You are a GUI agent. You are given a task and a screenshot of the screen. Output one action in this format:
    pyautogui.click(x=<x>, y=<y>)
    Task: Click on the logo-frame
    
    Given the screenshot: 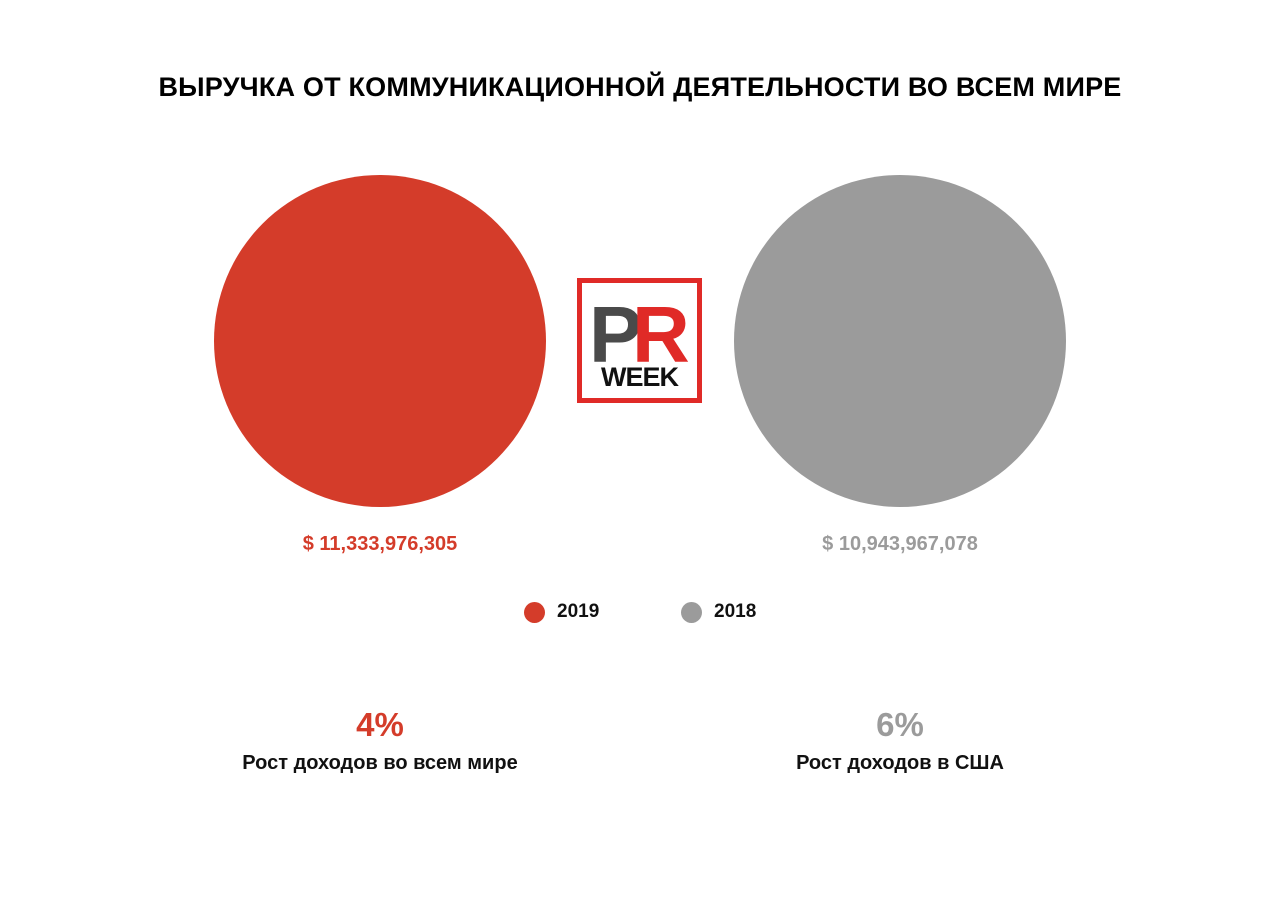 What is the action you would take?
    pyautogui.click(x=639, y=340)
    